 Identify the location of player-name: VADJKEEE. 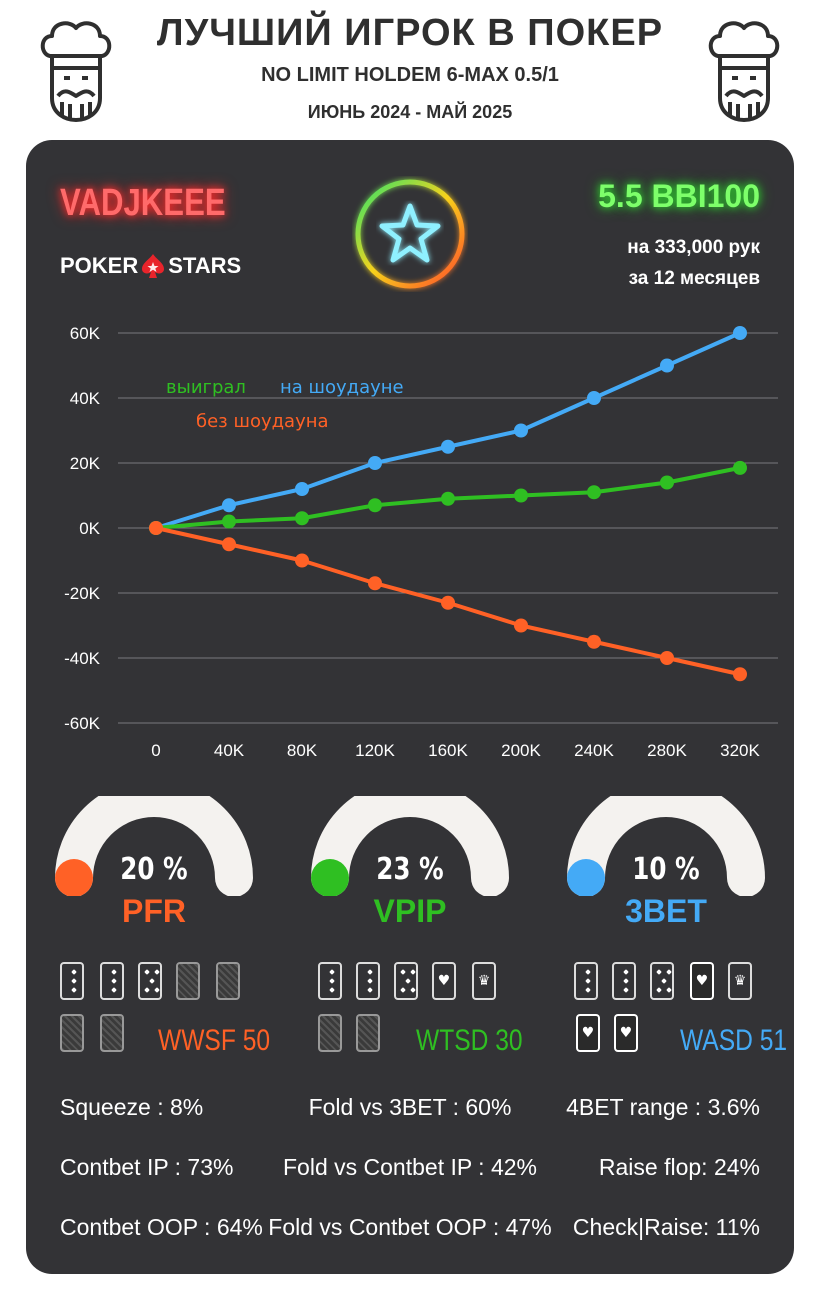
(143, 203).